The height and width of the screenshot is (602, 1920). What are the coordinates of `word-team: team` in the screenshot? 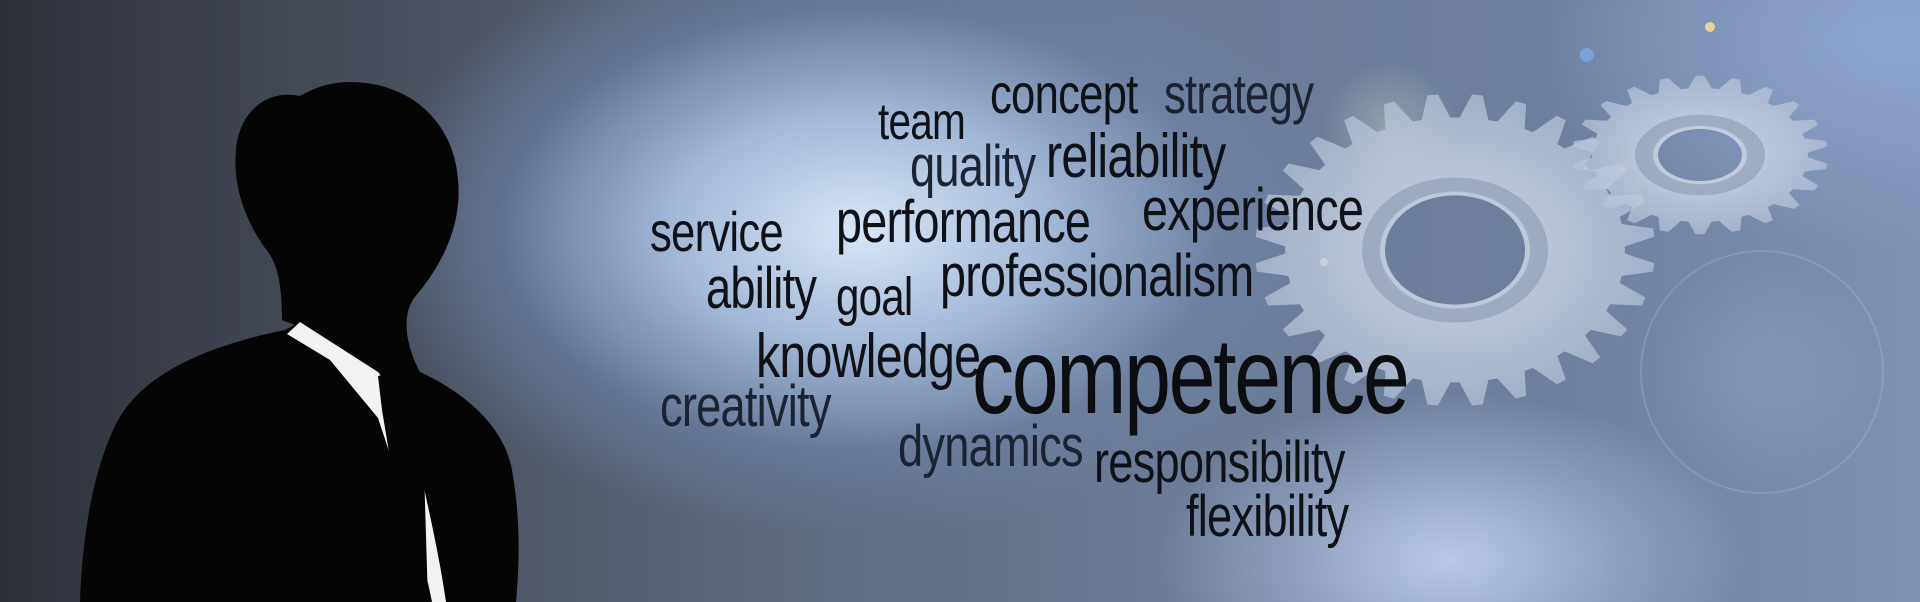 It's located at (922, 122).